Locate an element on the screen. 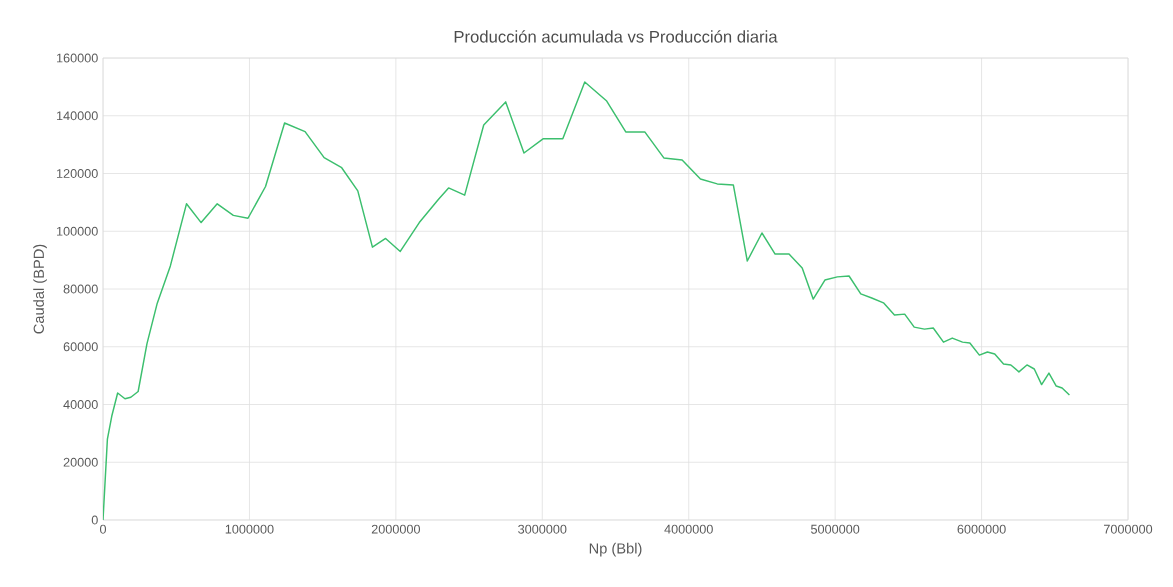  x-tick-label: 1000000 is located at coordinates (249, 529).